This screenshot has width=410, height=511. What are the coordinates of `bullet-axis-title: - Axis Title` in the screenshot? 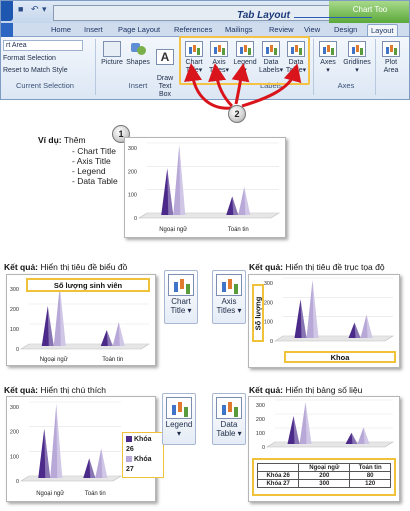 It's located at (91, 161).